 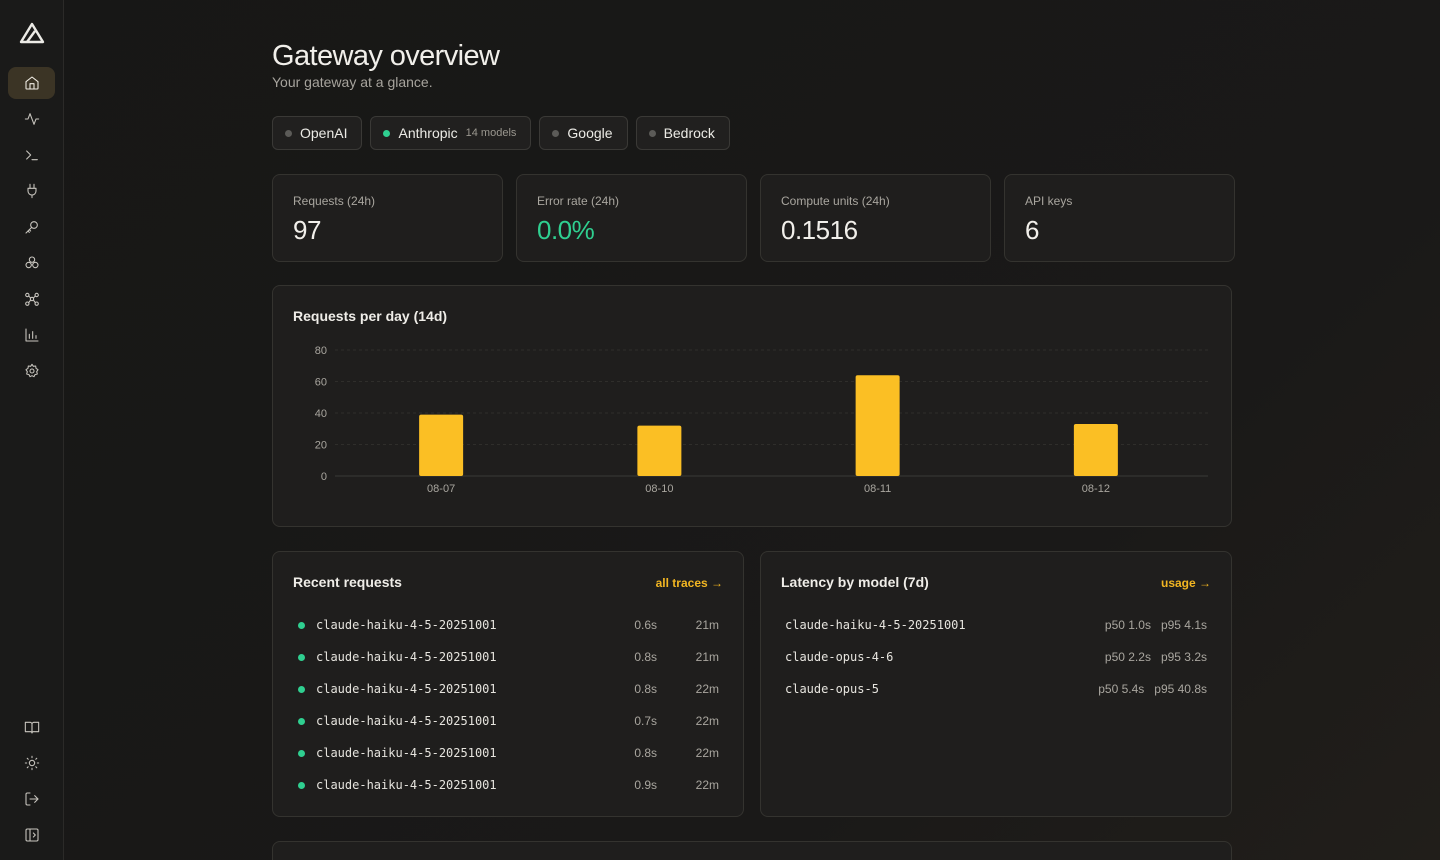 I want to click on key-icon, so click(x=31, y=227).